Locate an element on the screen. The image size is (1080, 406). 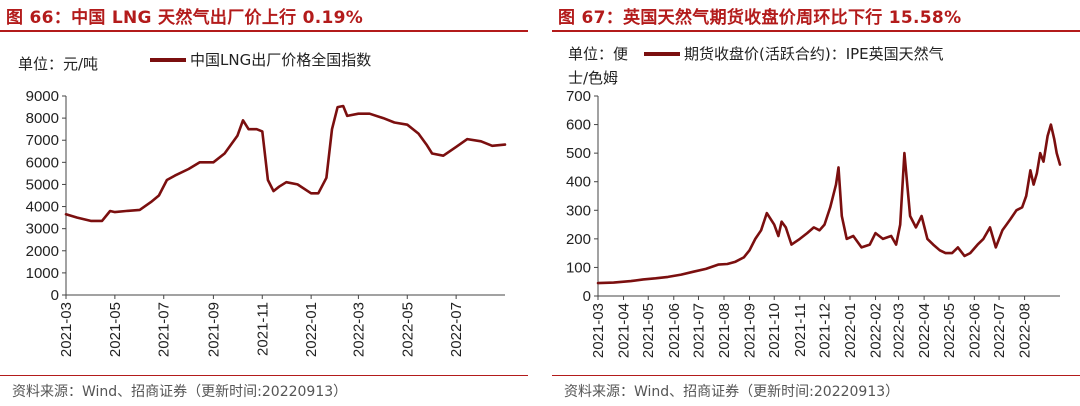
legend: 期货收盘价(活跃合约)：IPE英国天然气 is located at coordinates (854, 54).